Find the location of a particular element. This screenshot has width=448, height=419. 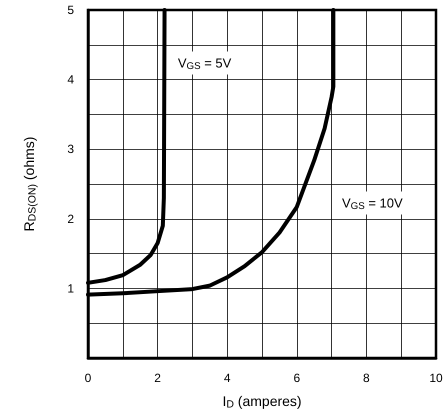

y-axis-title: RDS(ON) (ohms) is located at coordinates (29, 184).